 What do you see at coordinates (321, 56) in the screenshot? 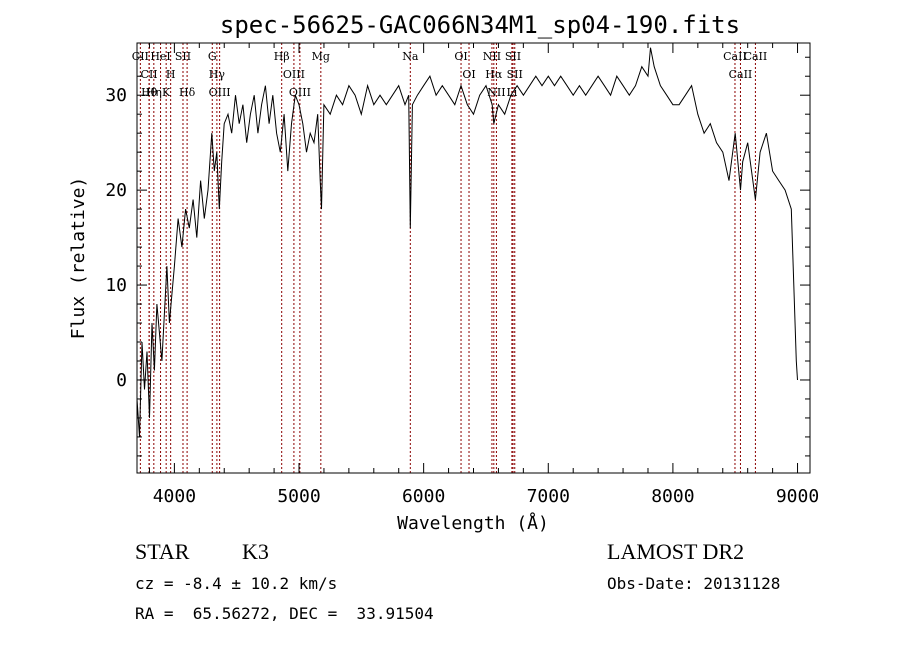
I see `line-label: Mg` at bounding box center [321, 56].